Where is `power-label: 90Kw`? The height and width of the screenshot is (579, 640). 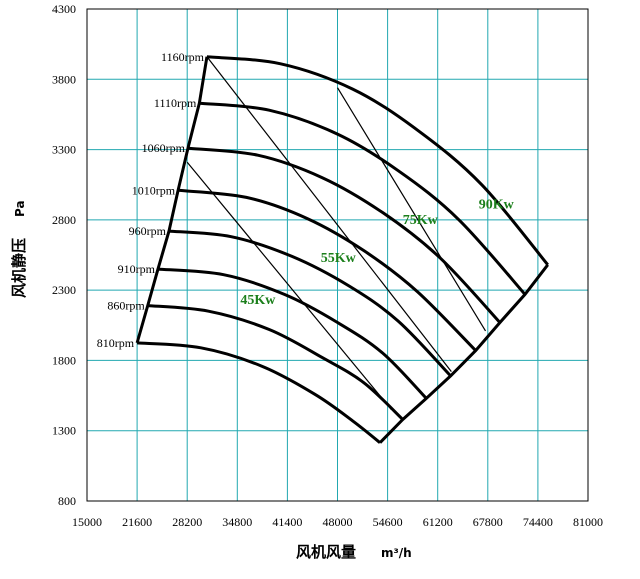
power-label: 90Kw is located at coordinates (497, 205).